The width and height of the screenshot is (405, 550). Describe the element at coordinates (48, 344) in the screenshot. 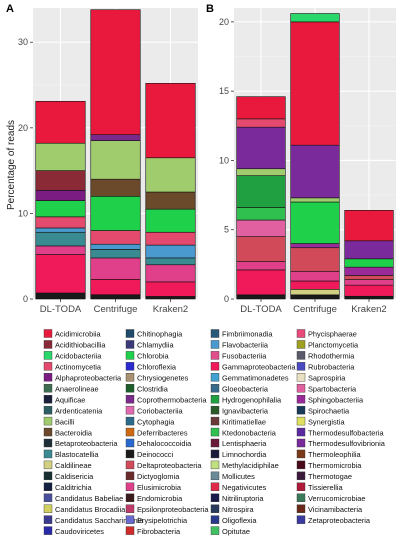

I see `legend-swatch-acidithiobacillia` at that location.